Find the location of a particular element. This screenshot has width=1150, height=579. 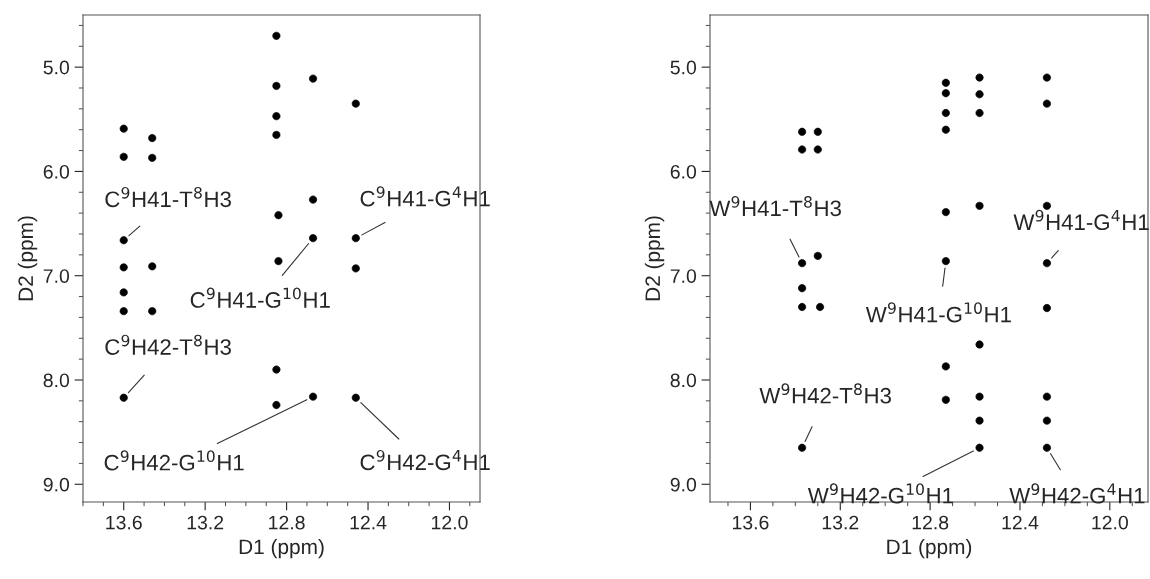

annotation: W$^{9}$H41-G$^{4}$H1 is located at coordinates (1081, 220).